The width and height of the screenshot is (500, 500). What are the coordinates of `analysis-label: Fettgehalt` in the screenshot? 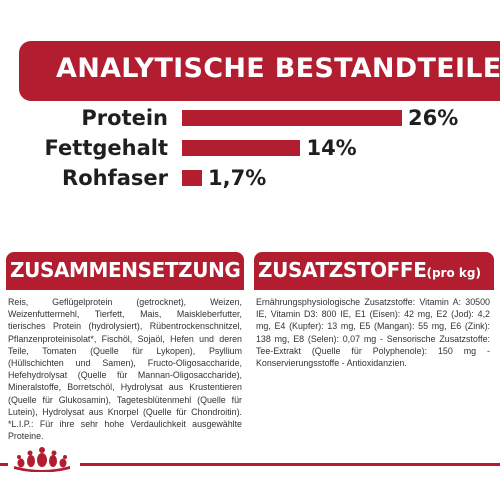 It's located at (106, 148).